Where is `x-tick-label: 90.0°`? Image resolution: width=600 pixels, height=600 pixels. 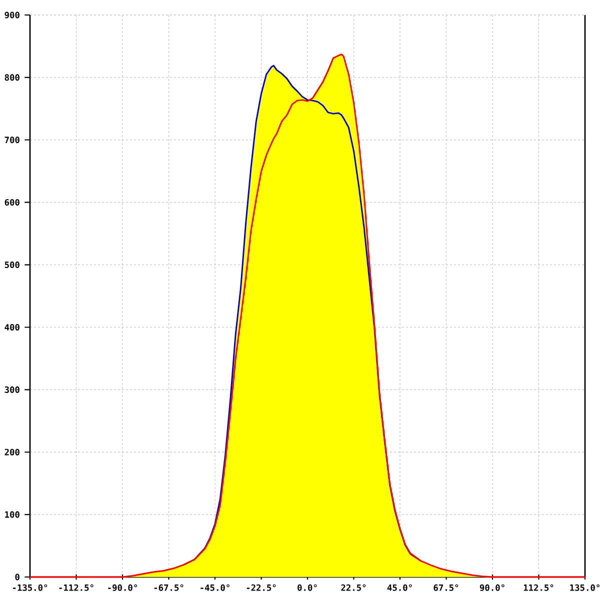
x-tick-label: 90.0° is located at coordinates (492, 587).